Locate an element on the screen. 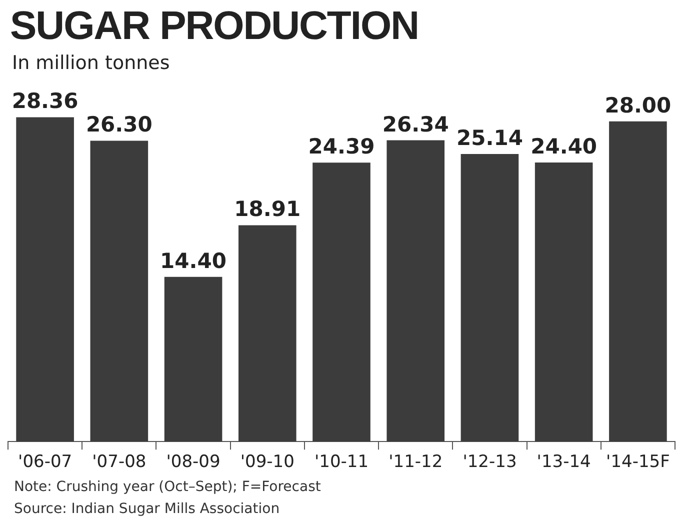  data-label: 26.34 is located at coordinates (415, 124).